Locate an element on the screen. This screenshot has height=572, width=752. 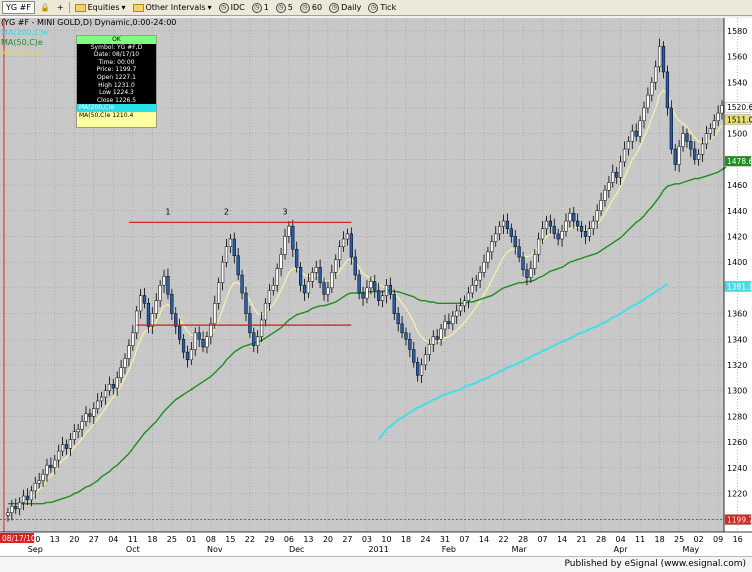
other-intervals-menu: Other Intervals ▾ is located at coordinates (172, 7).